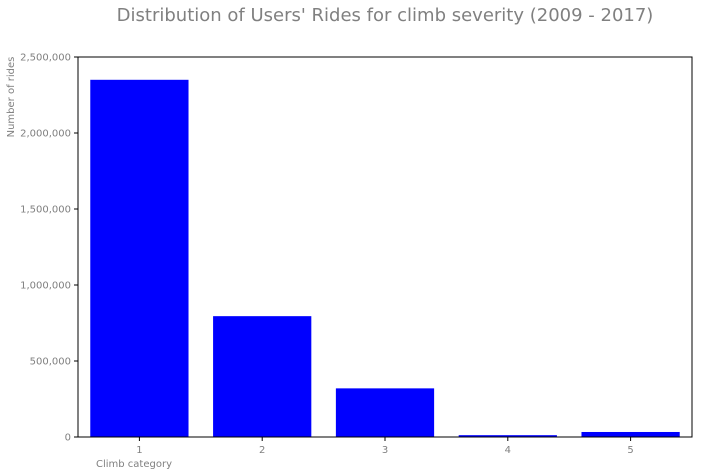 The image size is (702, 476). I want to click on y-tick-label: 2,500,000, so click(45, 58).